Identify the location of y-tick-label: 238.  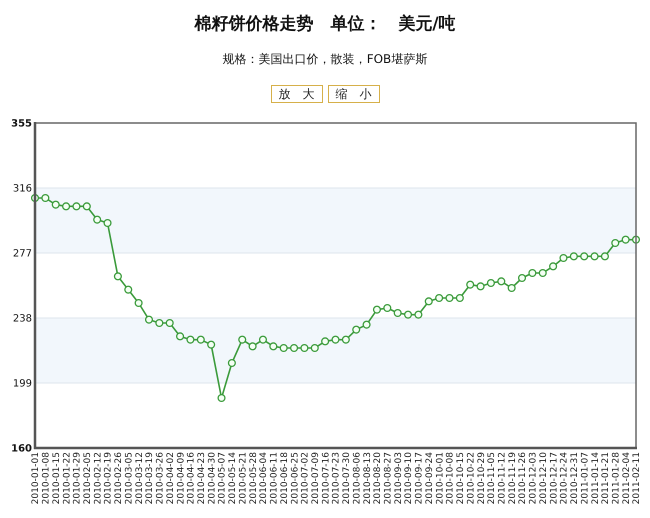
(22, 319).